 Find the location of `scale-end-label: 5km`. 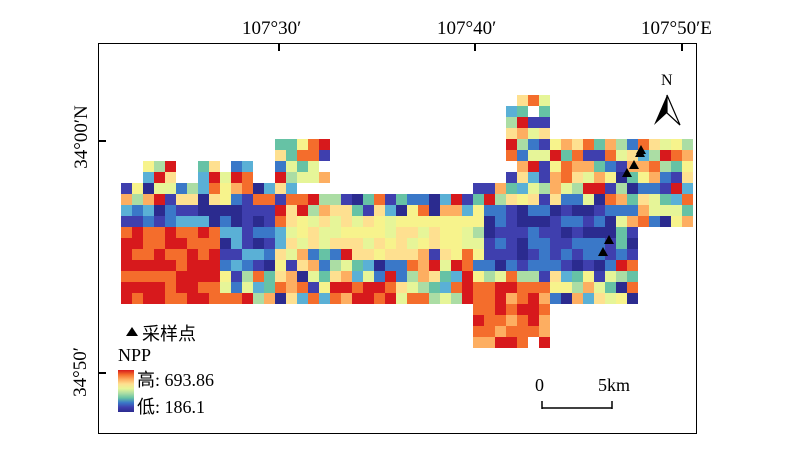

scale-end-label: 5km is located at coordinates (614, 385).